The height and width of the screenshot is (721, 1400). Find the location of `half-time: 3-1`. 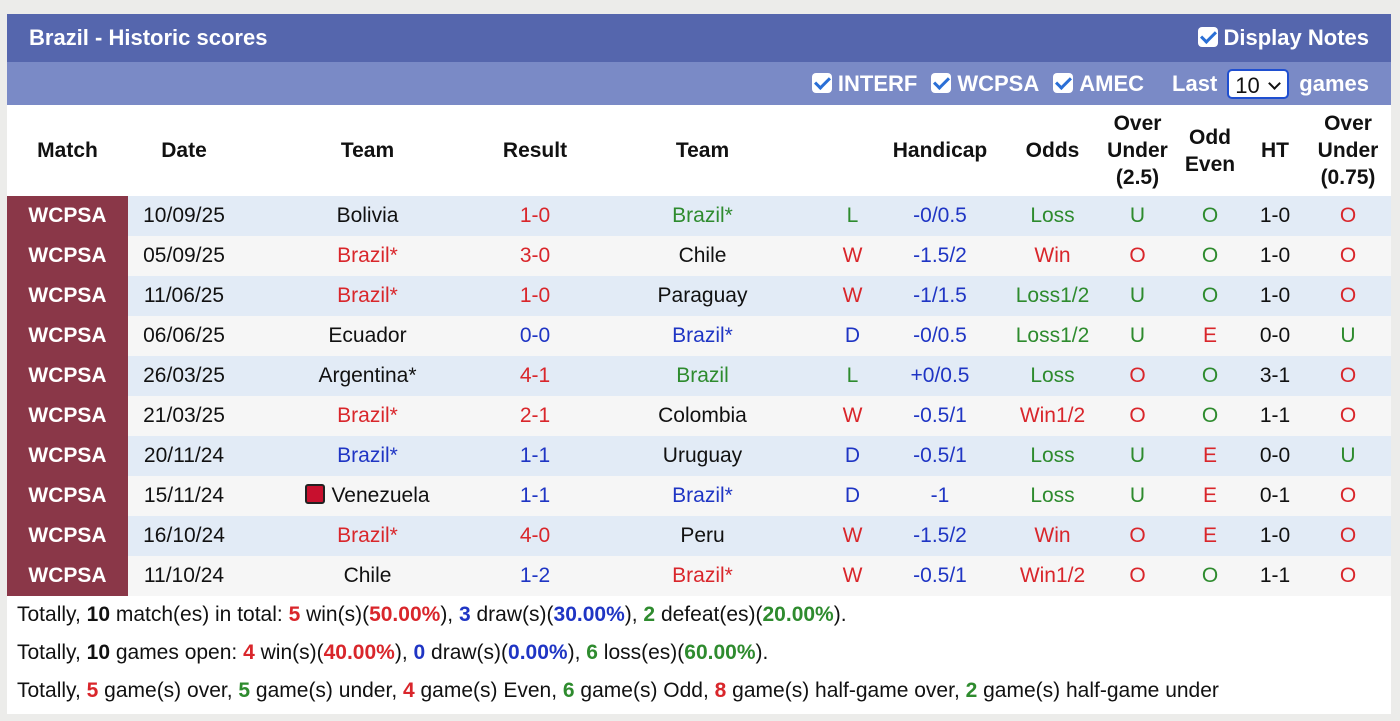

half-time: 3-1 is located at coordinates (1275, 375).